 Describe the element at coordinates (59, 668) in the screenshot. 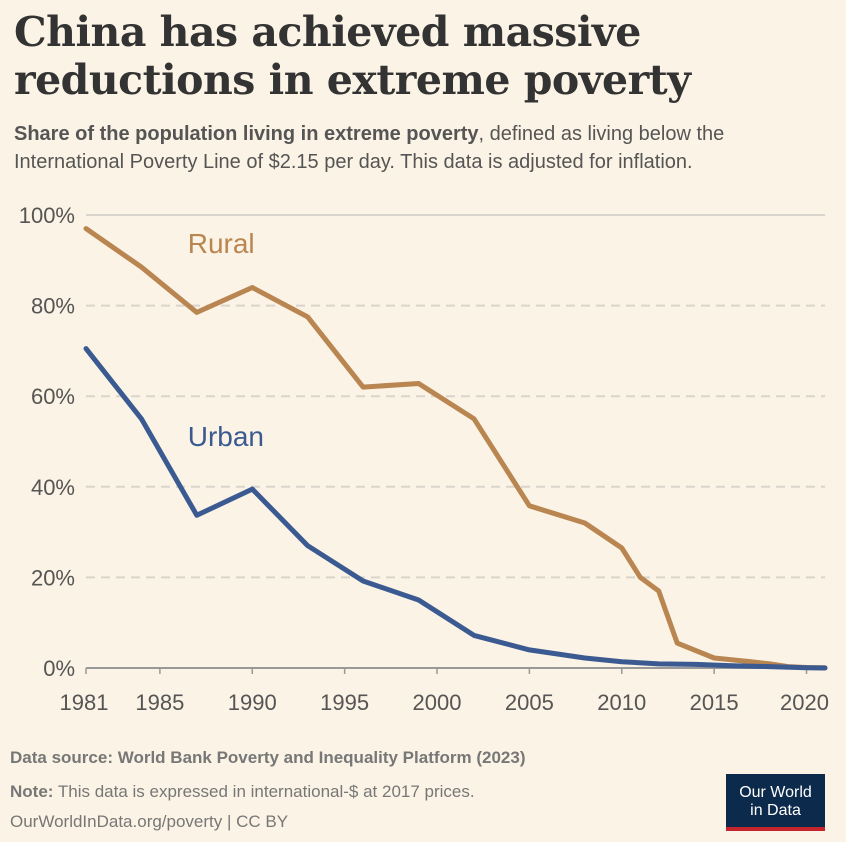

I see `y-tick-label: 0%` at that location.